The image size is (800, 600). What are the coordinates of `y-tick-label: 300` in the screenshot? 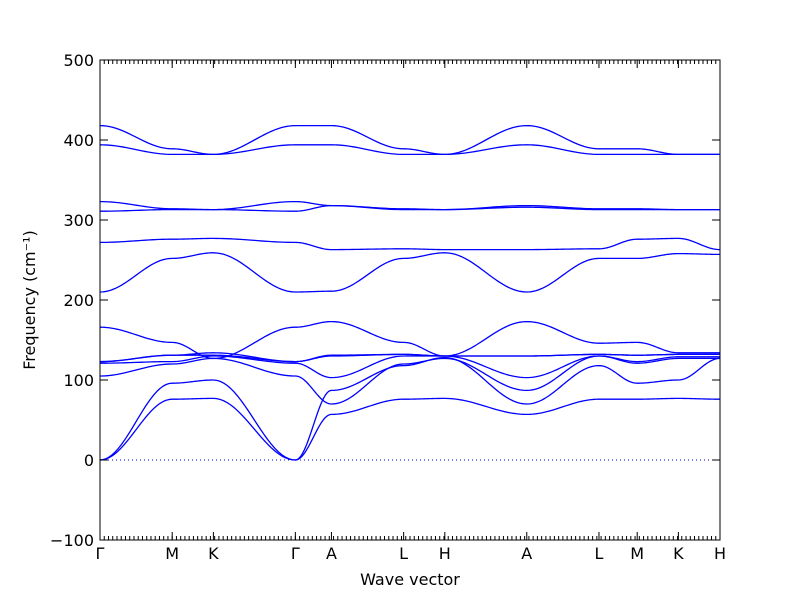 It's located at (78, 220).